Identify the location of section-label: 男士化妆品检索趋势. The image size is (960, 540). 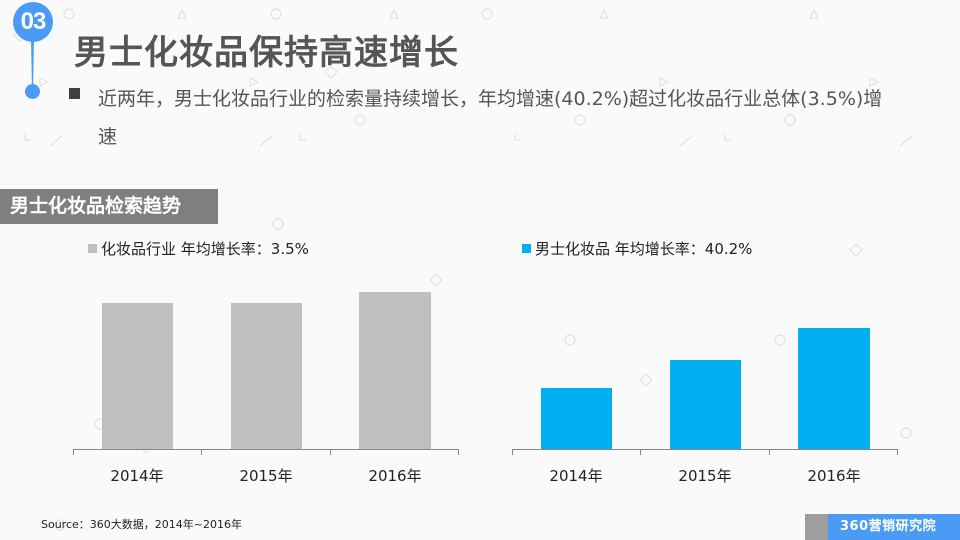
(109, 206).